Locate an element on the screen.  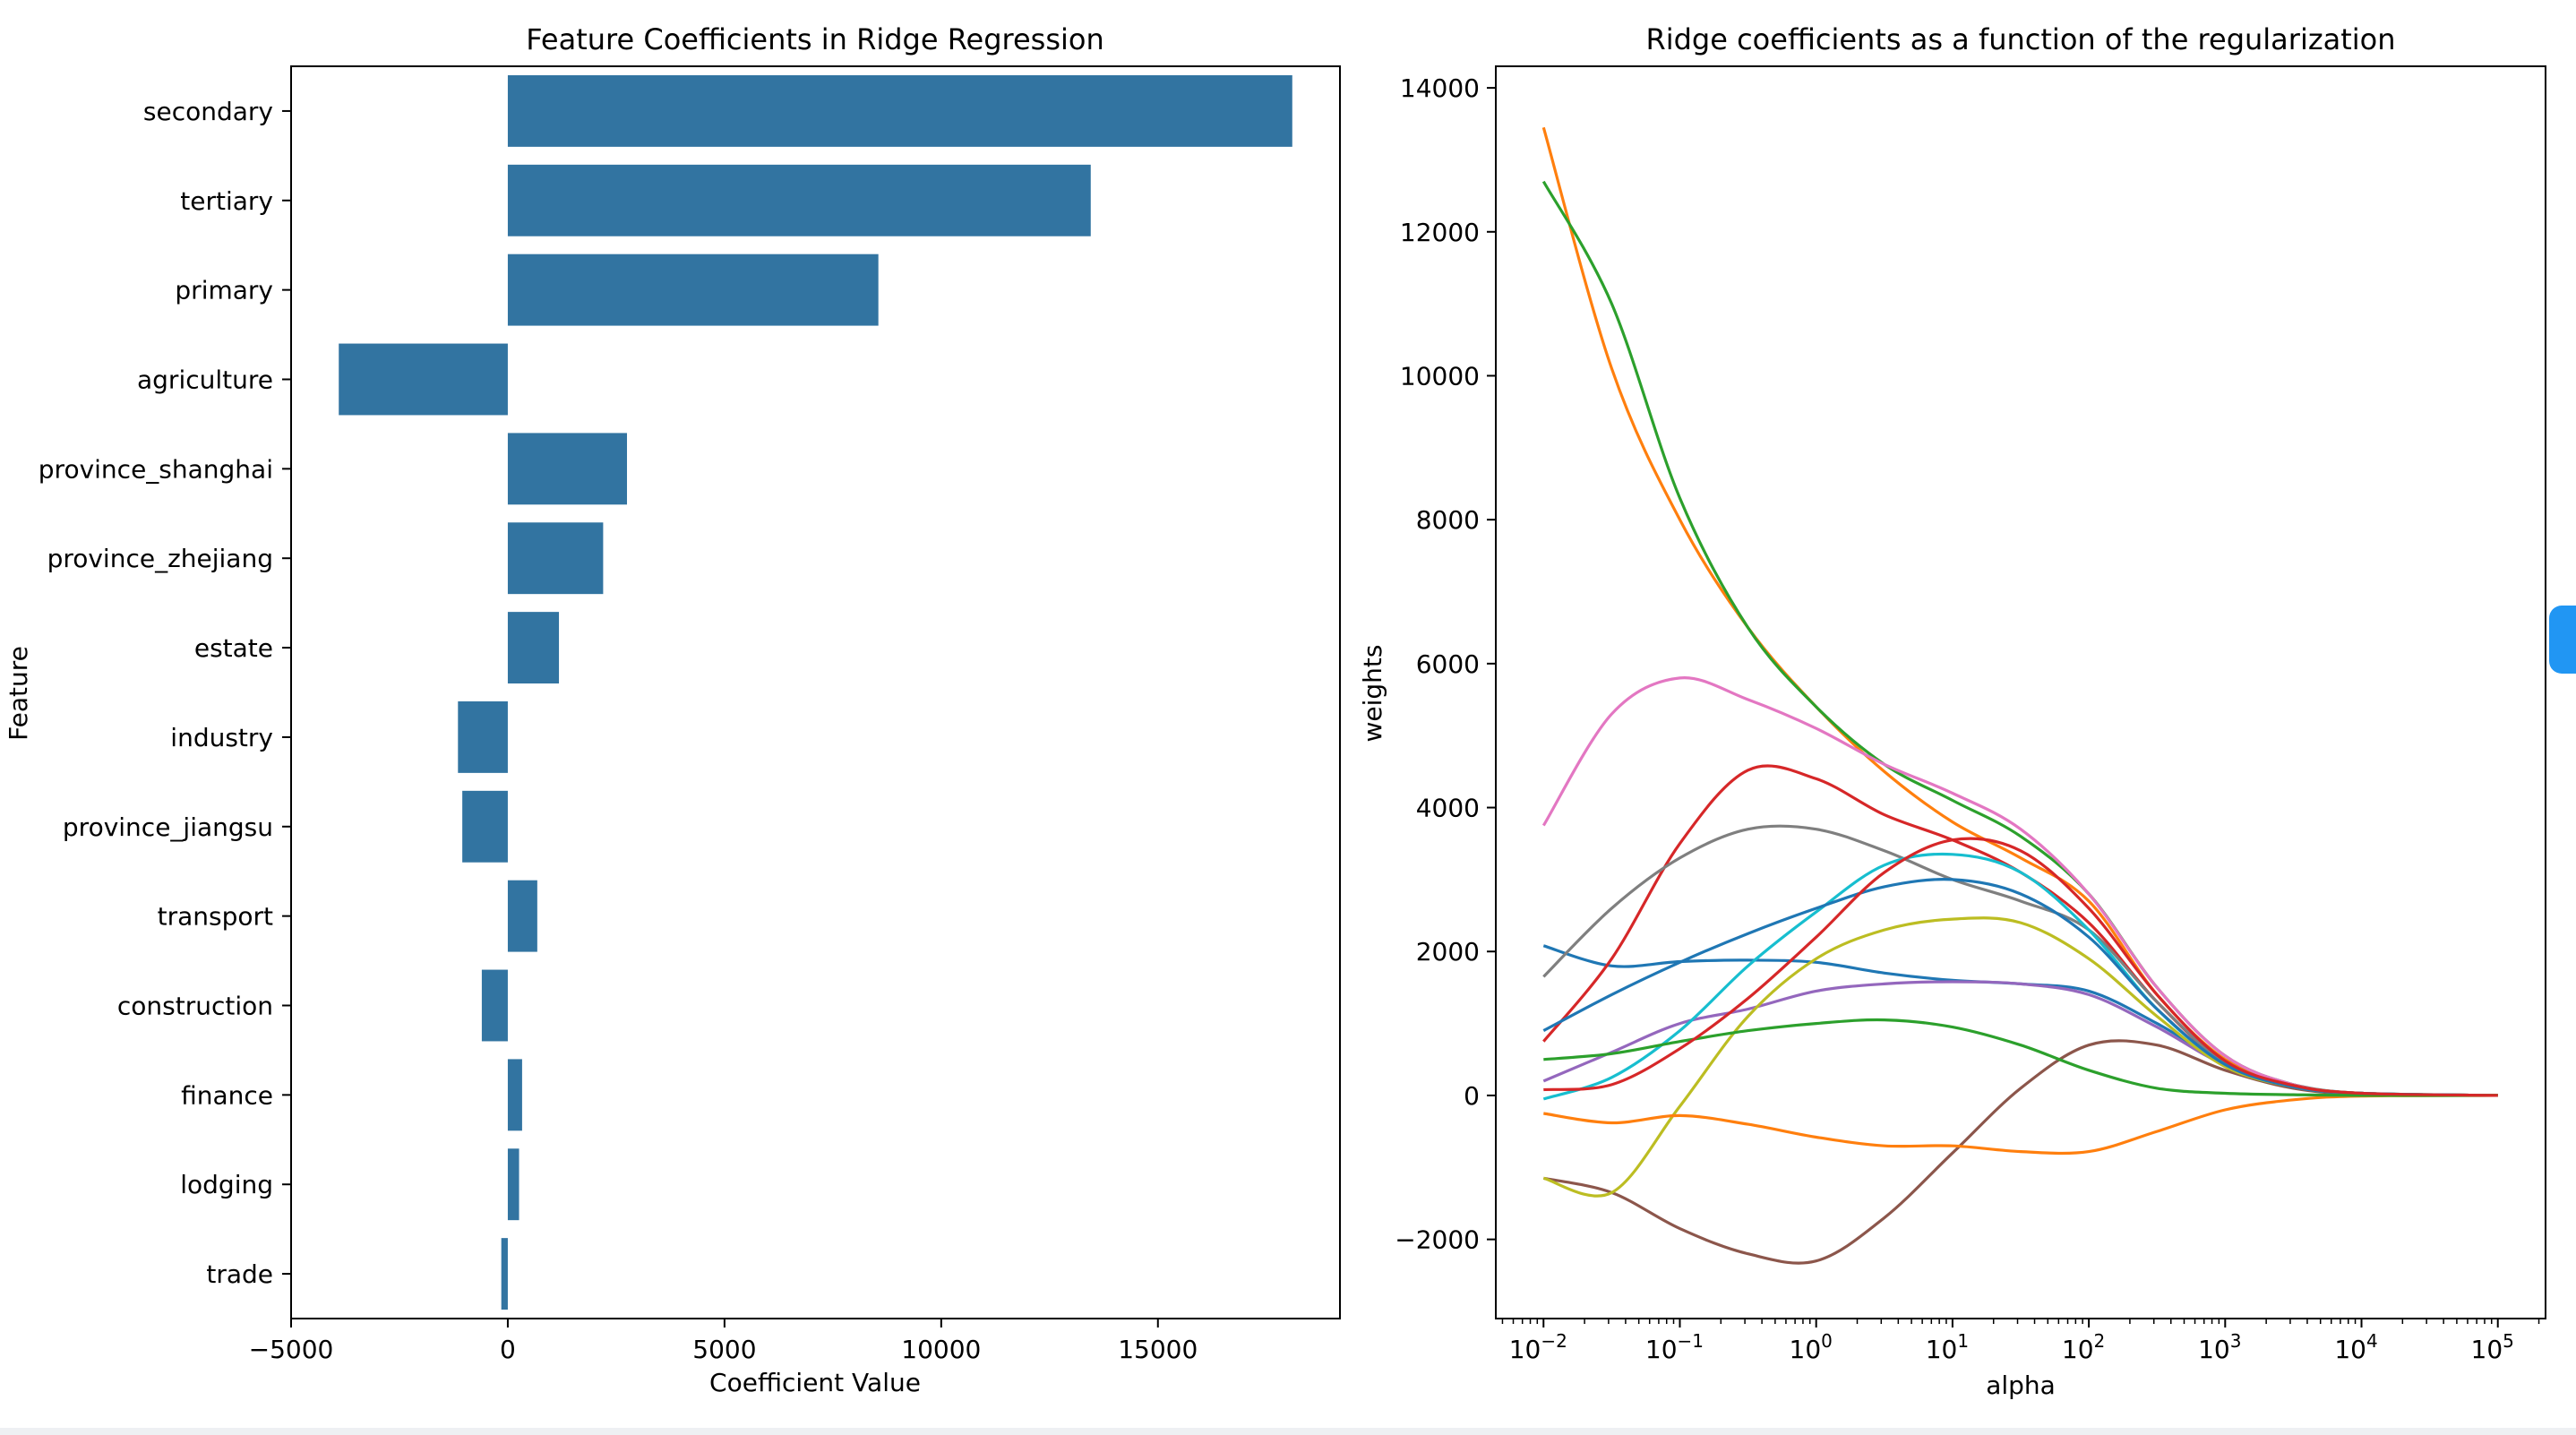
y-tick-label: construction is located at coordinates (195, 1006).